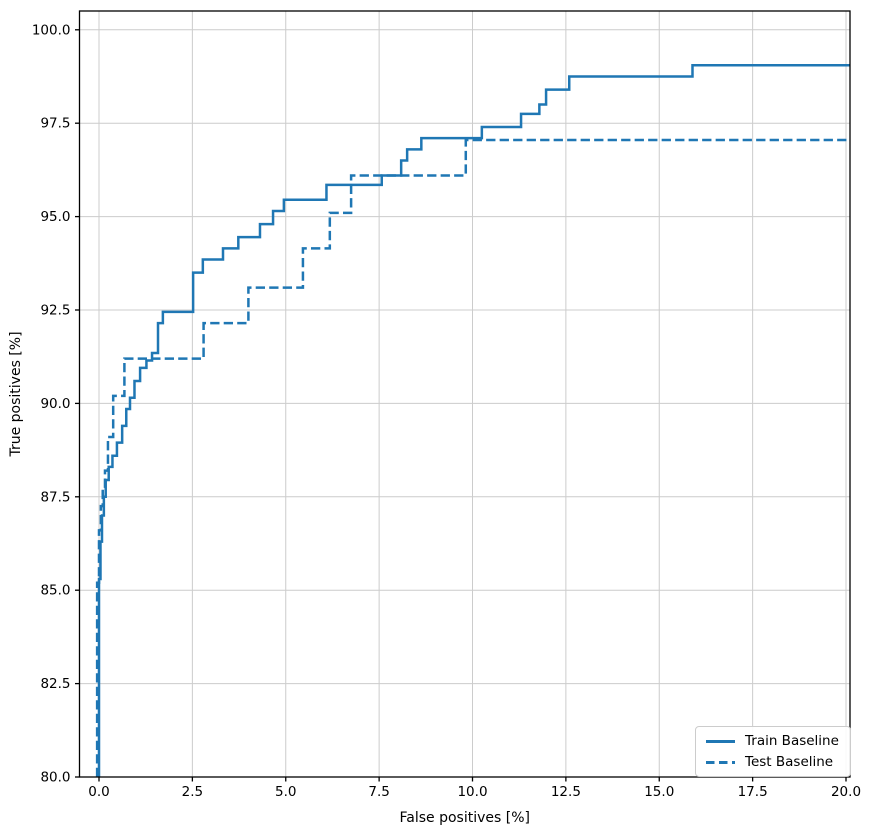 The width and height of the screenshot is (874, 833). Describe the element at coordinates (55, 124) in the screenshot. I see `y-tick-label: 97.5` at that location.